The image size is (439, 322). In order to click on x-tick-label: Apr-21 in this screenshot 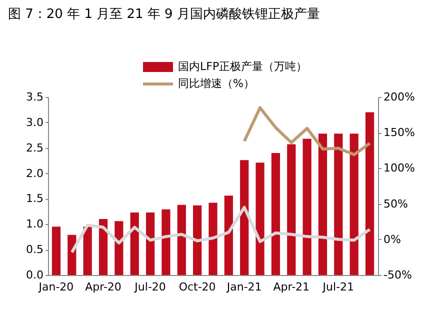, I will do `click(291, 287)`.